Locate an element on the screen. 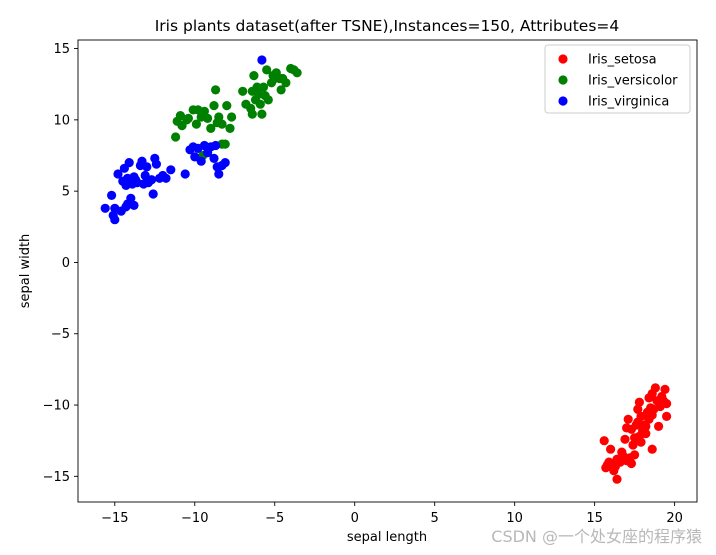  x-tick-label: 10 is located at coordinates (514, 518).